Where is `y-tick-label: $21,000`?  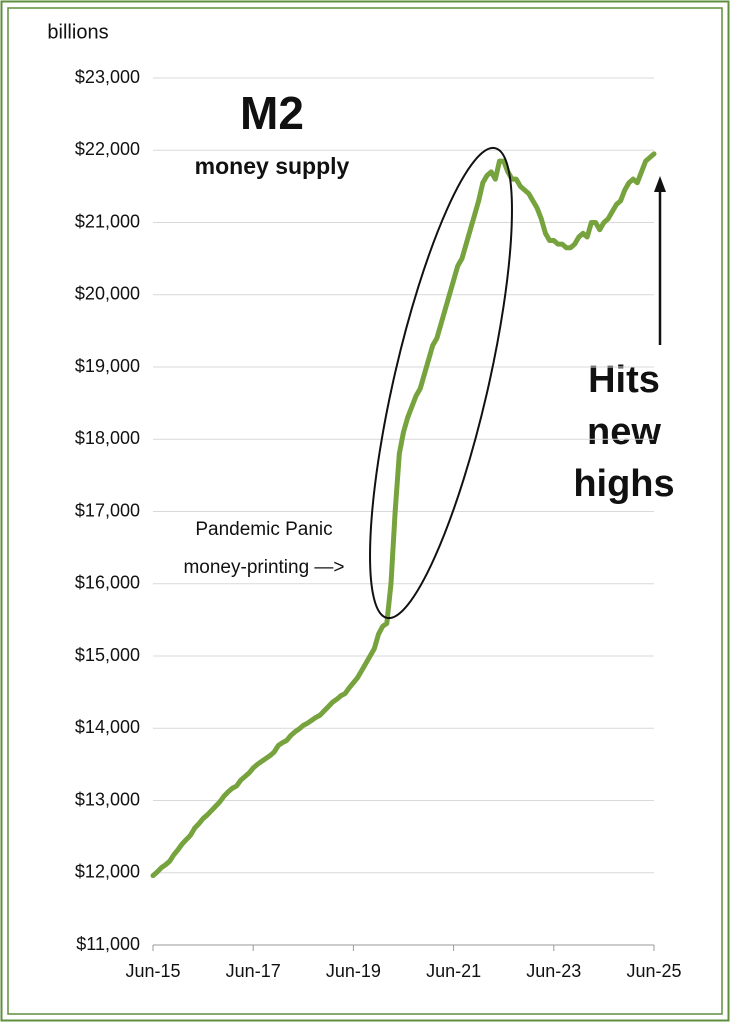
y-tick-label: $21,000 is located at coordinates (107, 221).